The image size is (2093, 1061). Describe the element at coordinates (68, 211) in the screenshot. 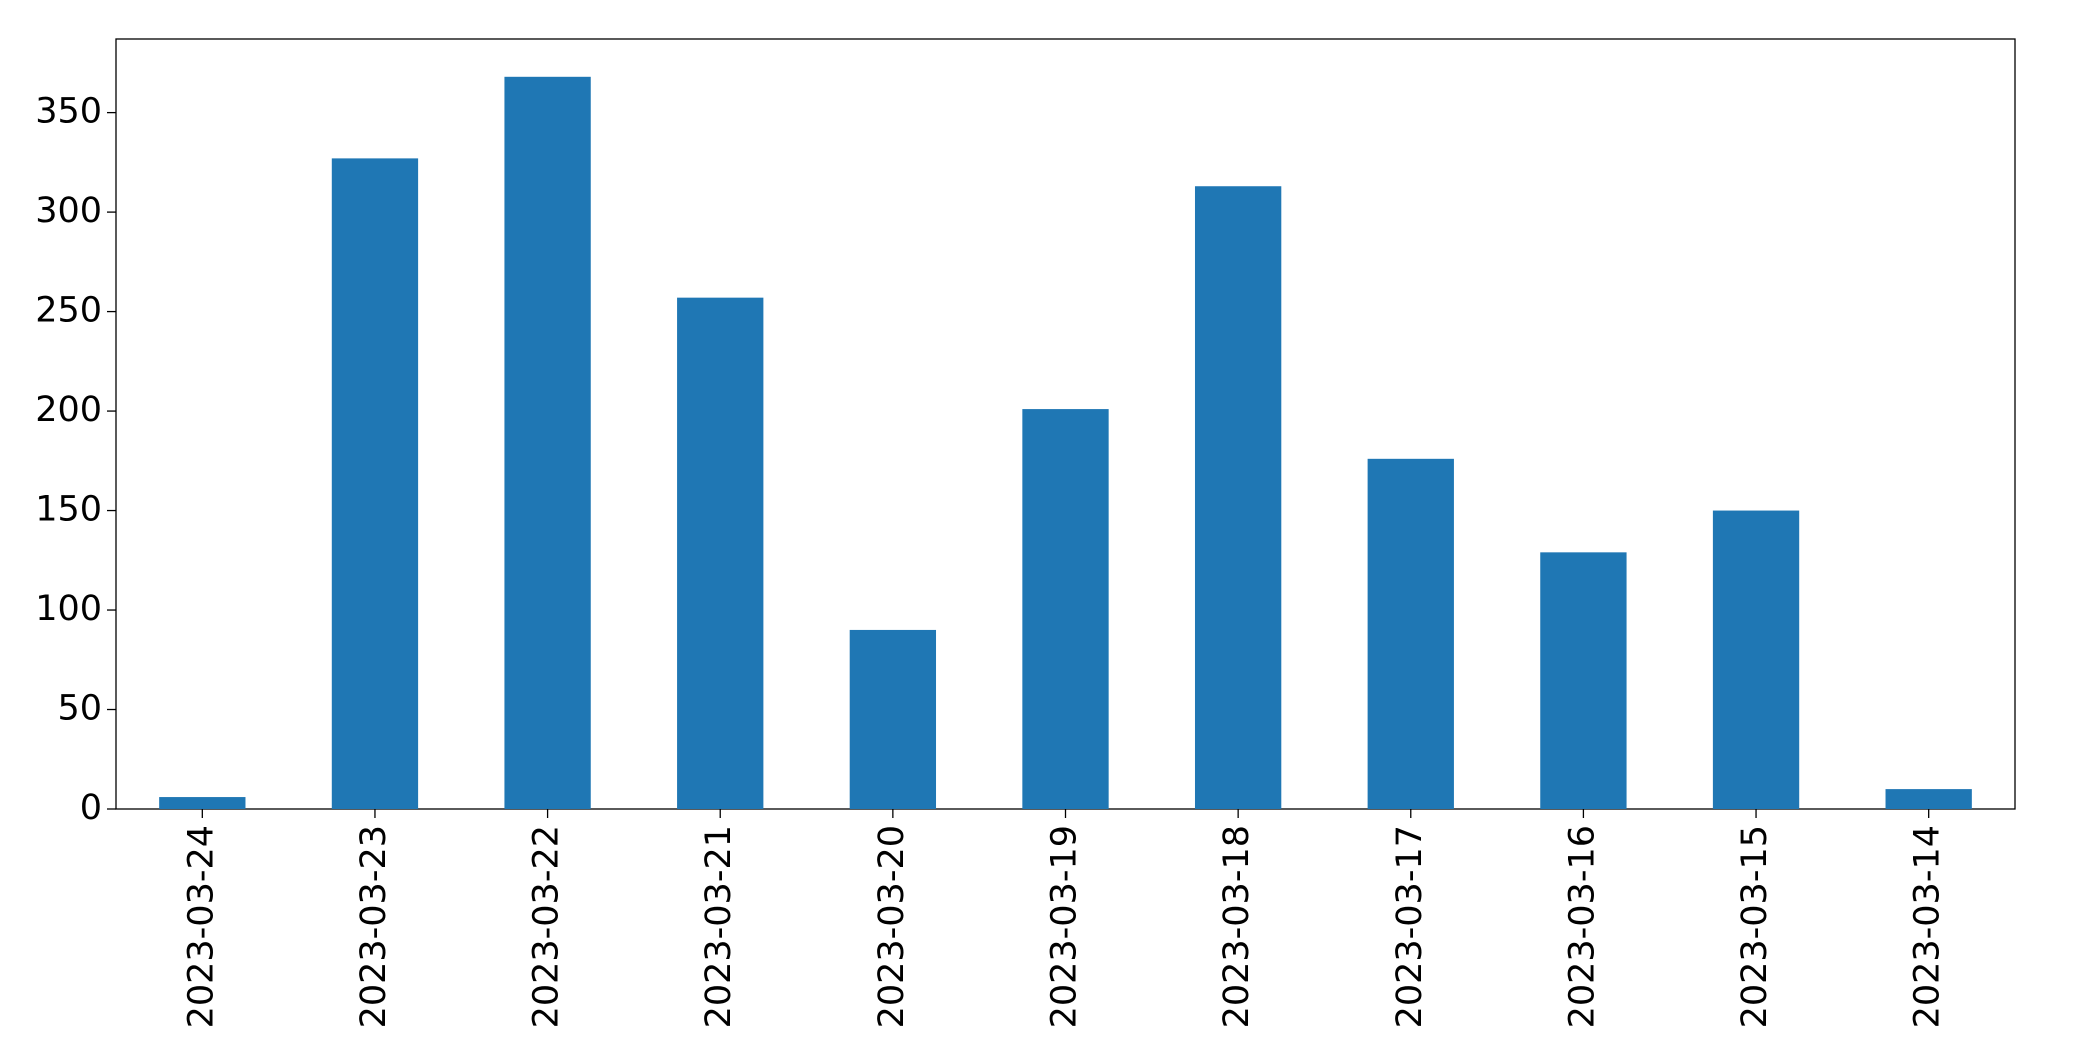

I see `y-tick-label: 300` at that location.